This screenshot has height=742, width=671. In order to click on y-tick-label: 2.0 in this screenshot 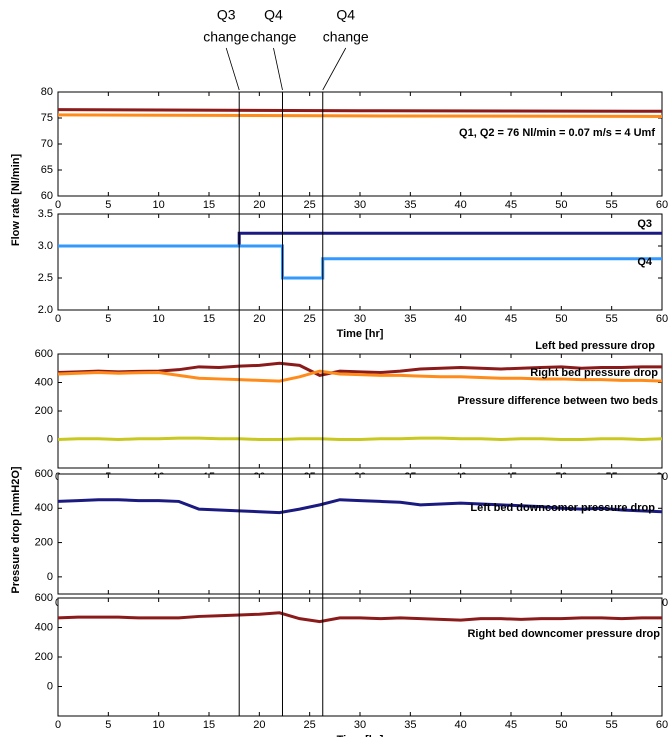, I will do `click(45, 310)`.